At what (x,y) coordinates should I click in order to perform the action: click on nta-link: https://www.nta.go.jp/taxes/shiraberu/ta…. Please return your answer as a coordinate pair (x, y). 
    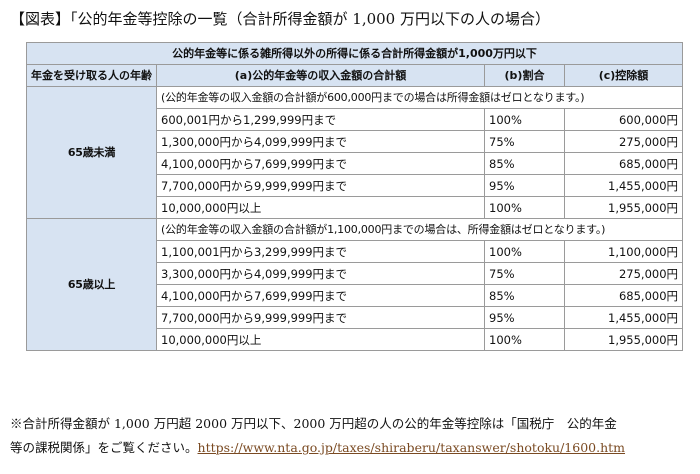
    Looking at the image, I should click on (411, 447).